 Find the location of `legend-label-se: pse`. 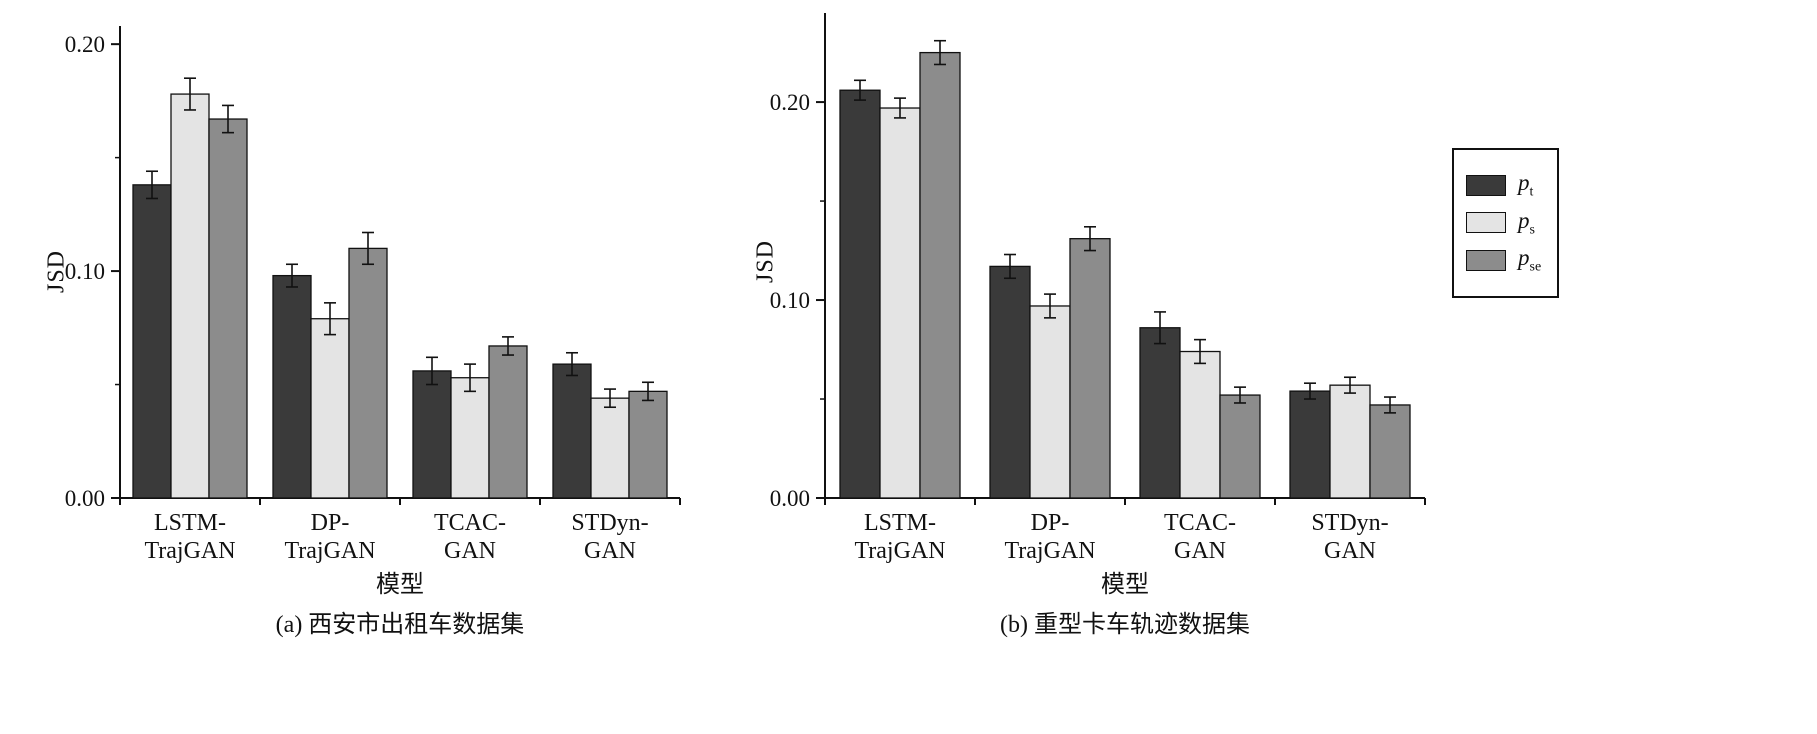

legend-label-se: pse is located at coordinates (1530, 260).